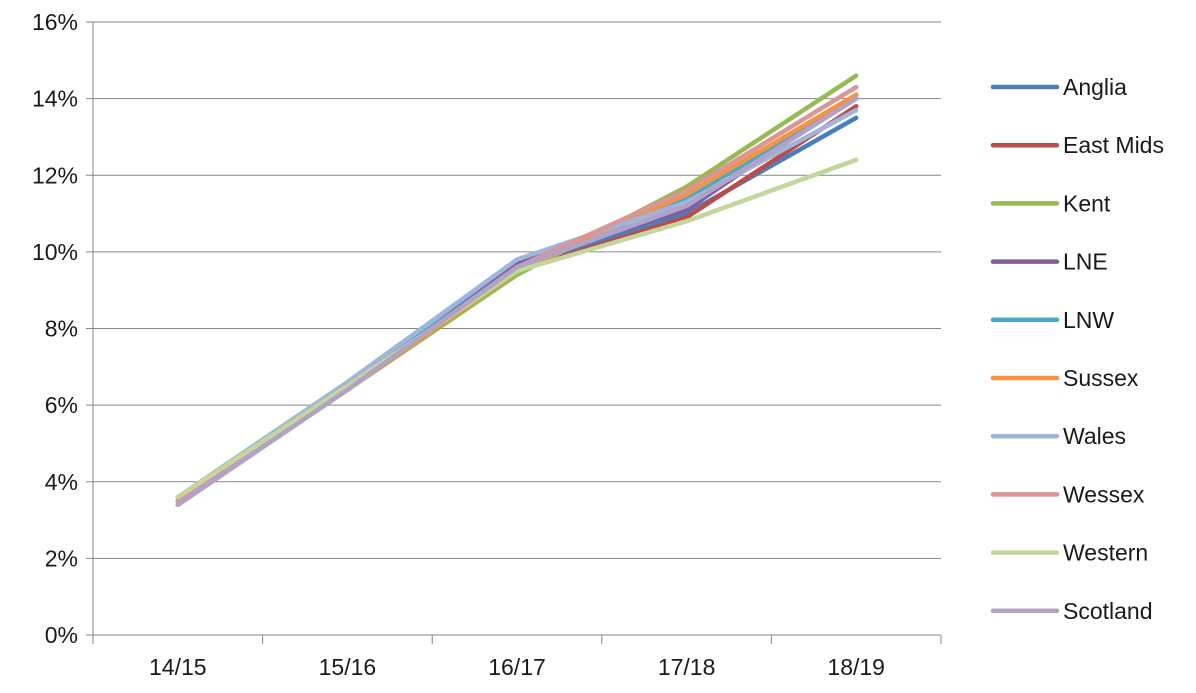 The height and width of the screenshot is (693, 1196). What do you see at coordinates (1104, 494) in the screenshot?
I see `legend-label: Wessex` at bounding box center [1104, 494].